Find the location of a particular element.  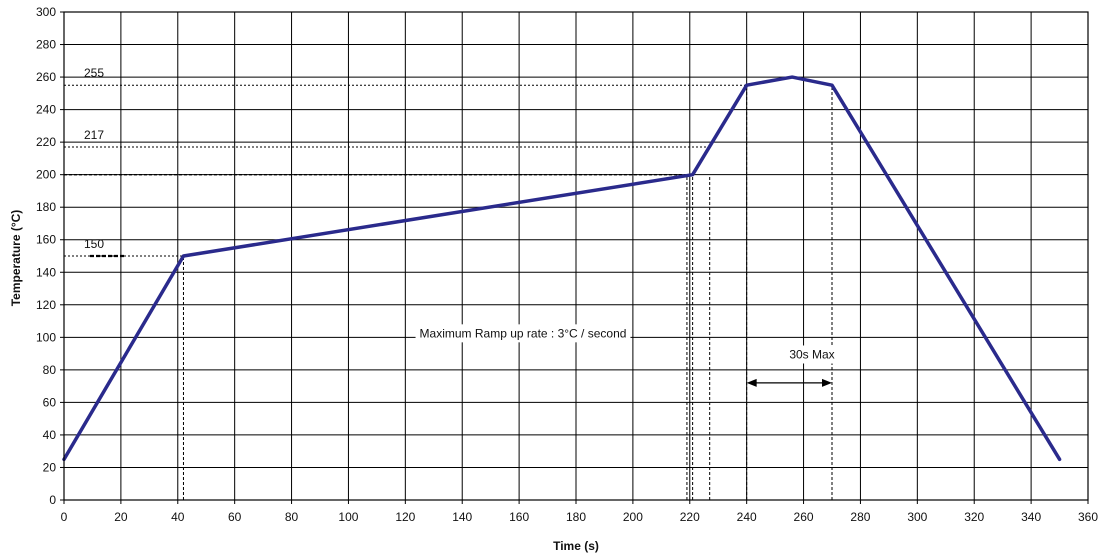

span-arrow-head-left is located at coordinates (751, 382).